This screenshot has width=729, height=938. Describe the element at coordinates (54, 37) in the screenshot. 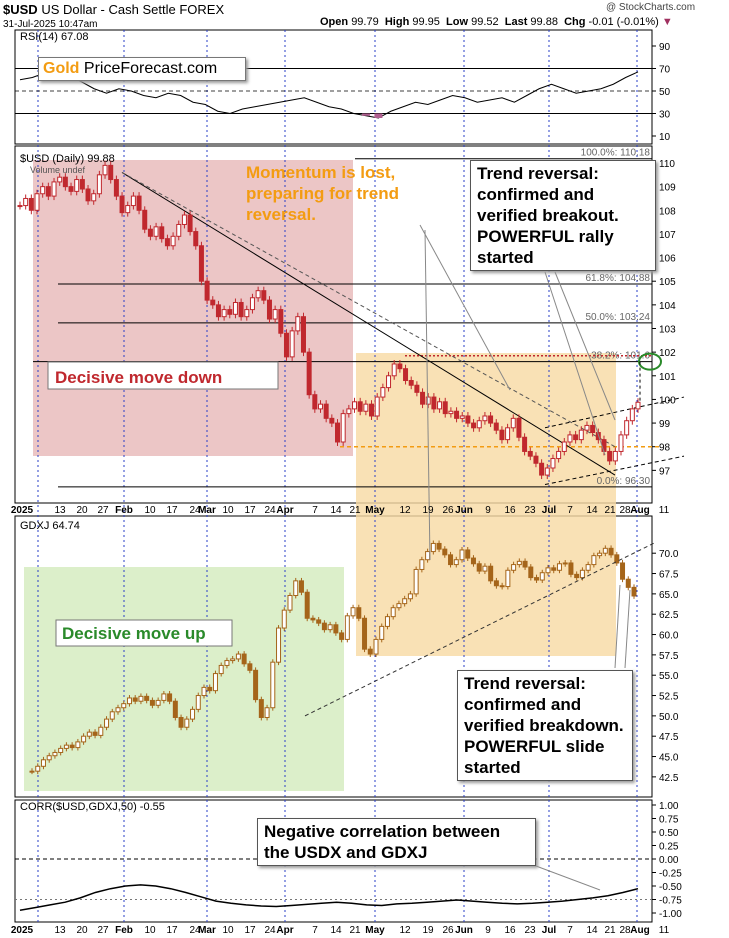

I see `rsi-title: RSI(14) 67.08` at that location.